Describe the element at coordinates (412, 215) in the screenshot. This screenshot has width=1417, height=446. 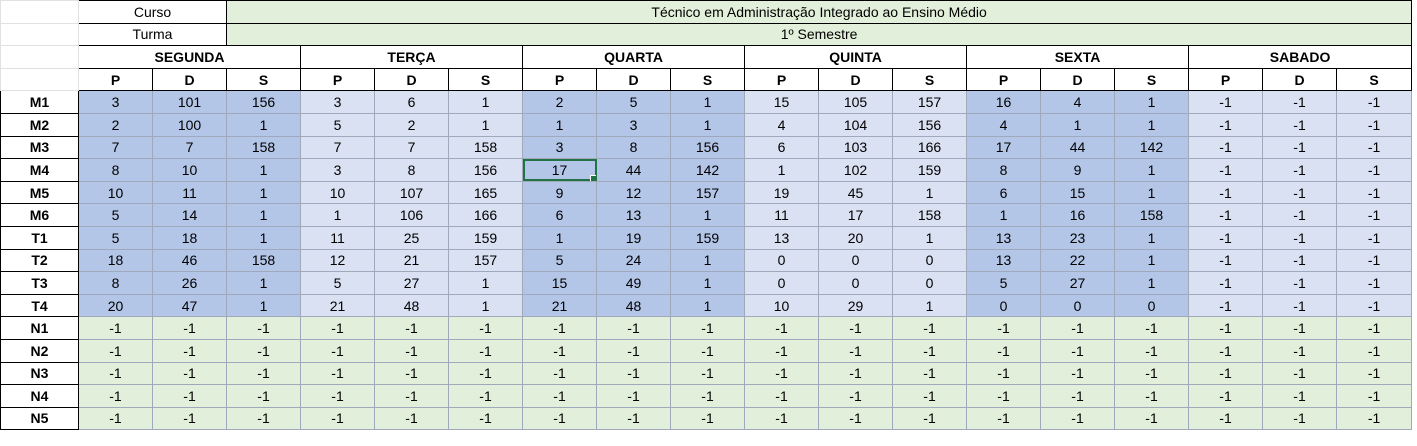
I see `table-cell: 106` at that location.